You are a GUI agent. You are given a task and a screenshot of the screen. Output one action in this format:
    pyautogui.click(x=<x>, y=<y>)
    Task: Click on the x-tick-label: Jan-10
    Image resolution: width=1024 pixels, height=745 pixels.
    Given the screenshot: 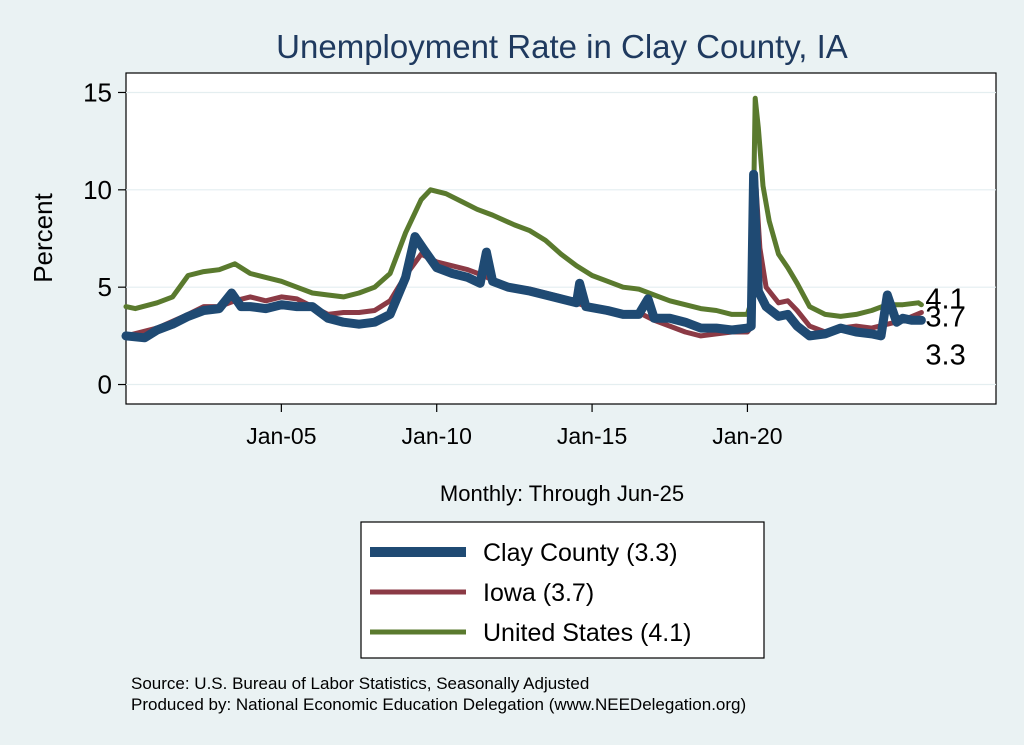 What is the action you would take?
    pyautogui.click(x=437, y=436)
    